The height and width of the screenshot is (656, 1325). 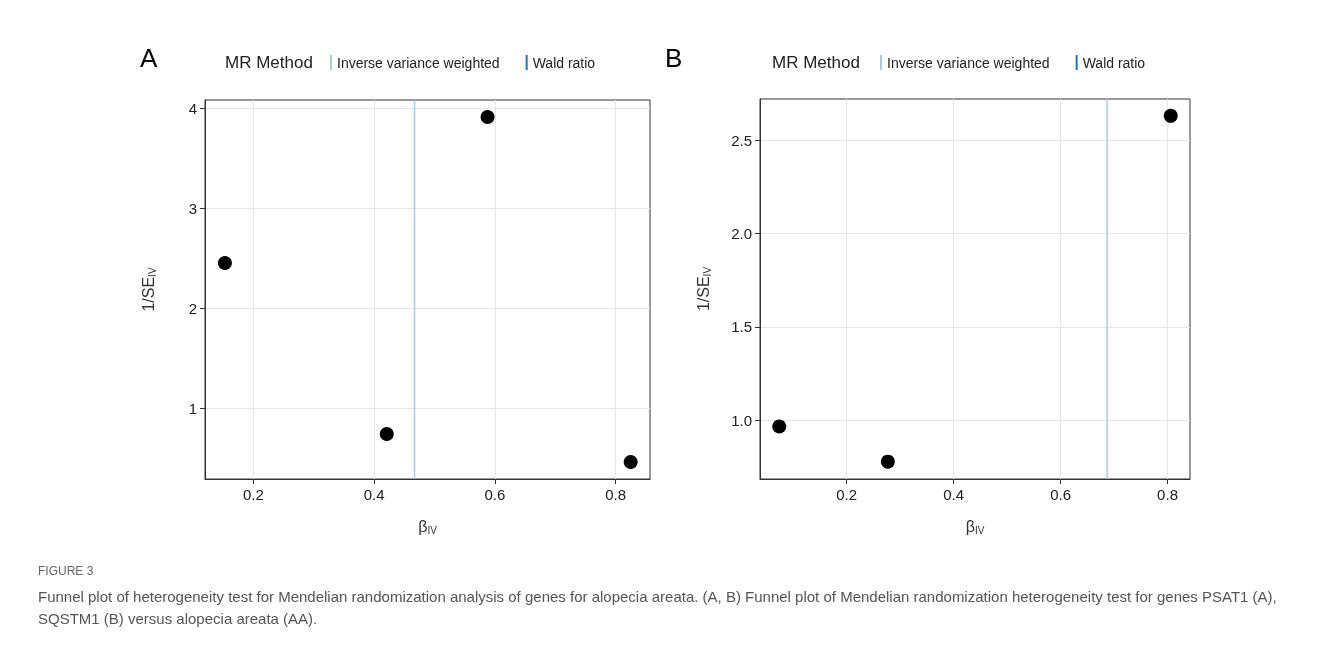 I want to click on caption: FIGURE 3, so click(x=66, y=571).